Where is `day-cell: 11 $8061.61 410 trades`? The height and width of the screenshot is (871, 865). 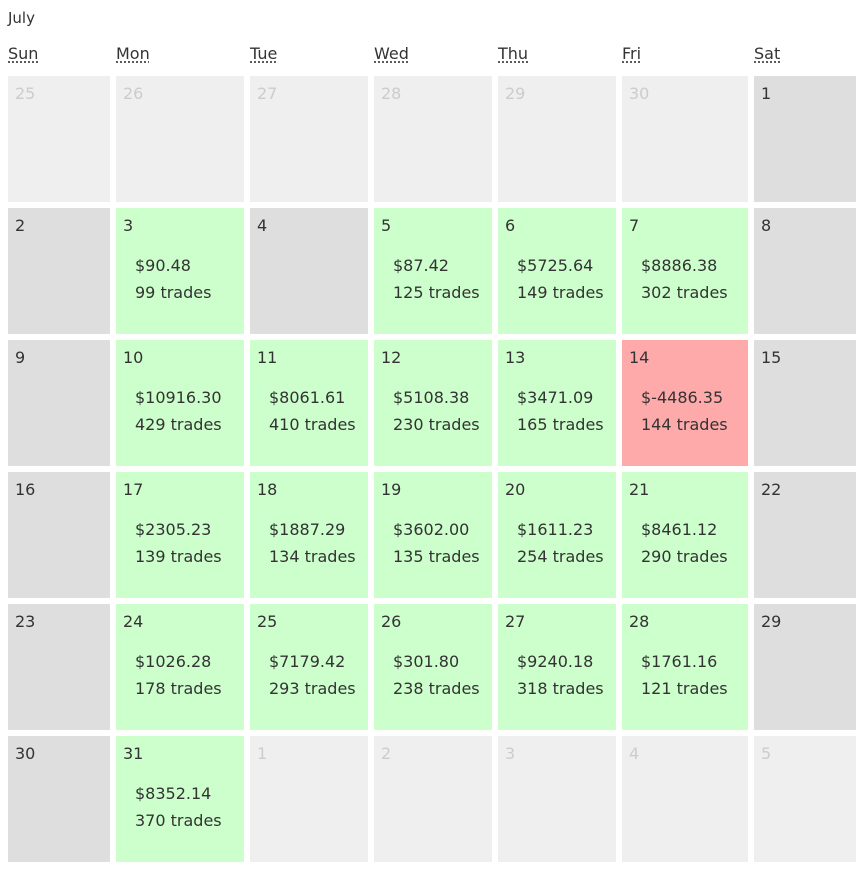 day-cell: 11 $8061.61 410 trades is located at coordinates (309, 403).